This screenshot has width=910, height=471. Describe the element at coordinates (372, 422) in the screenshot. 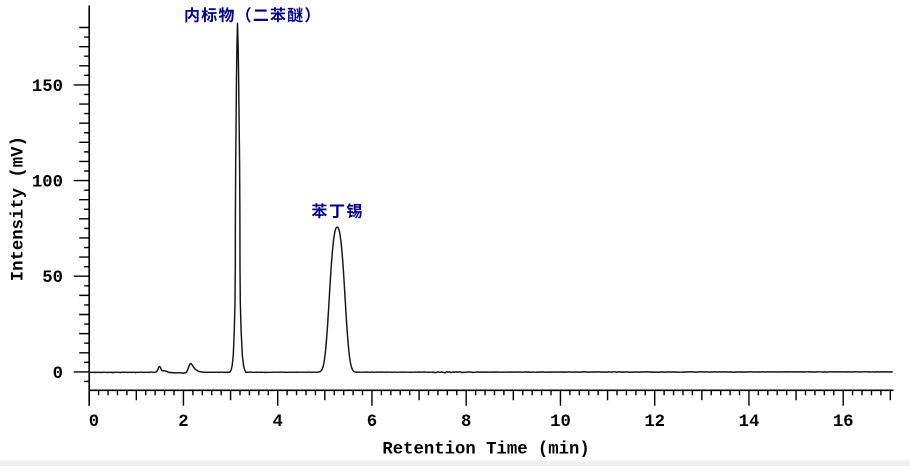

I see `svg-text: 6` at that location.